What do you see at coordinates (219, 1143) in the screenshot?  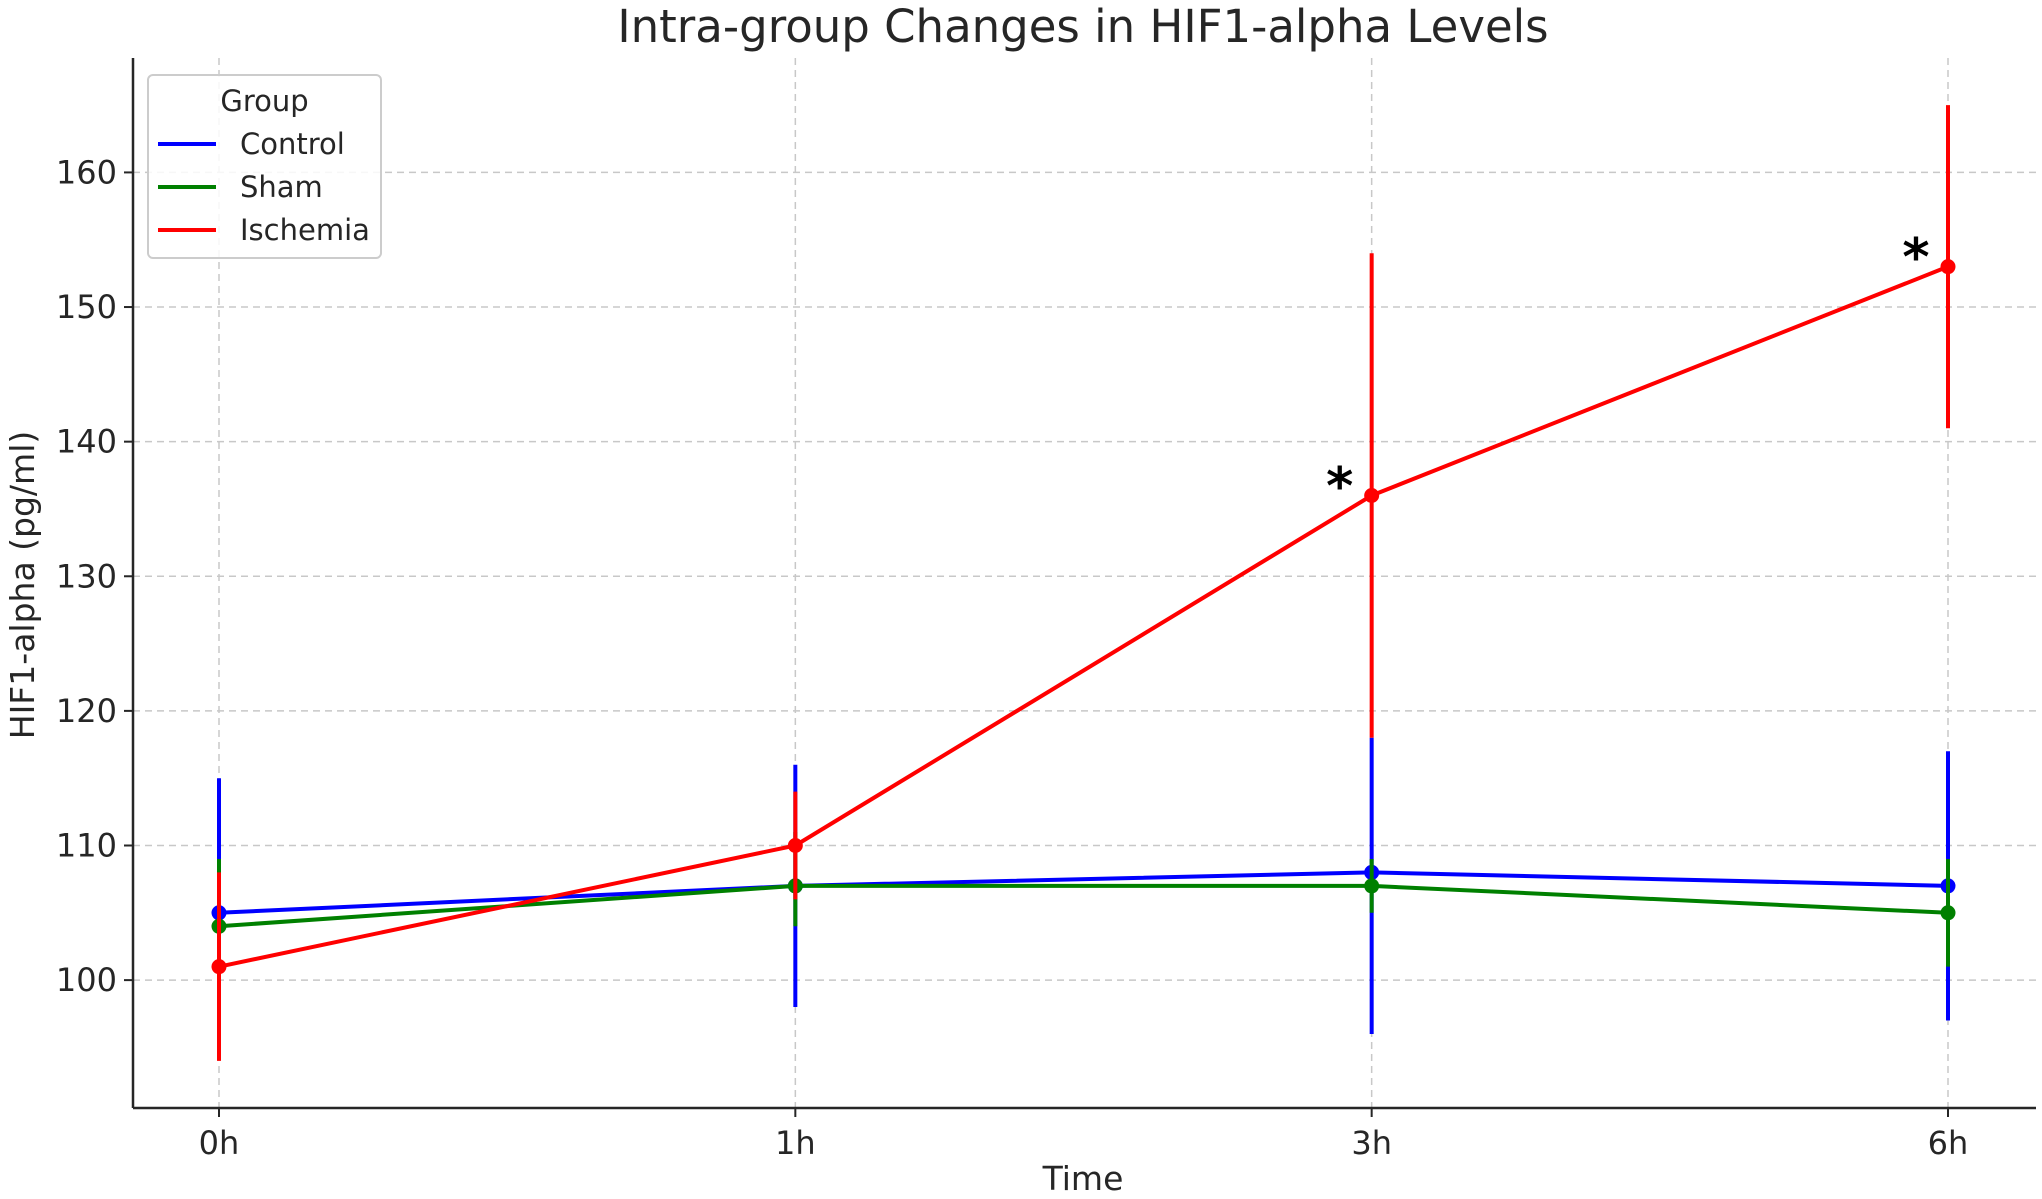 I see `x-tick-label: 0h` at bounding box center [219, 1143].